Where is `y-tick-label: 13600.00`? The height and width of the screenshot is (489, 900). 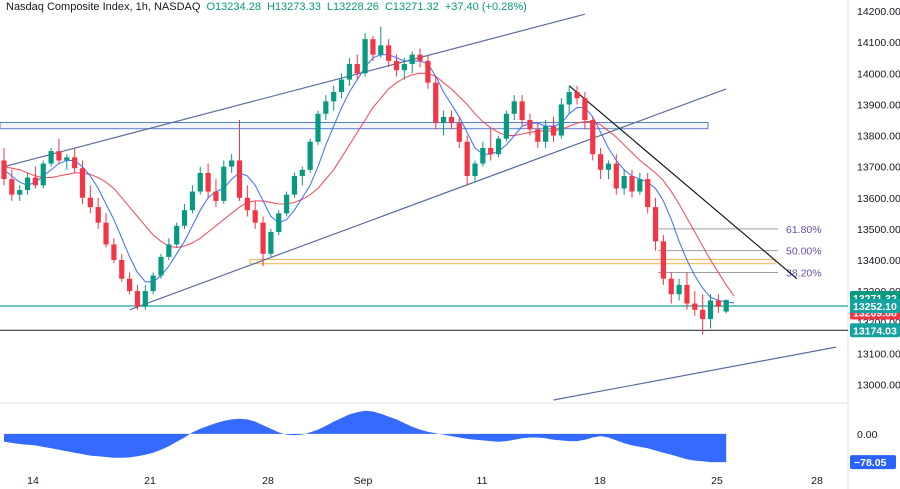 y-tick-label: 13600.00 is located at coordinates (878, 199).